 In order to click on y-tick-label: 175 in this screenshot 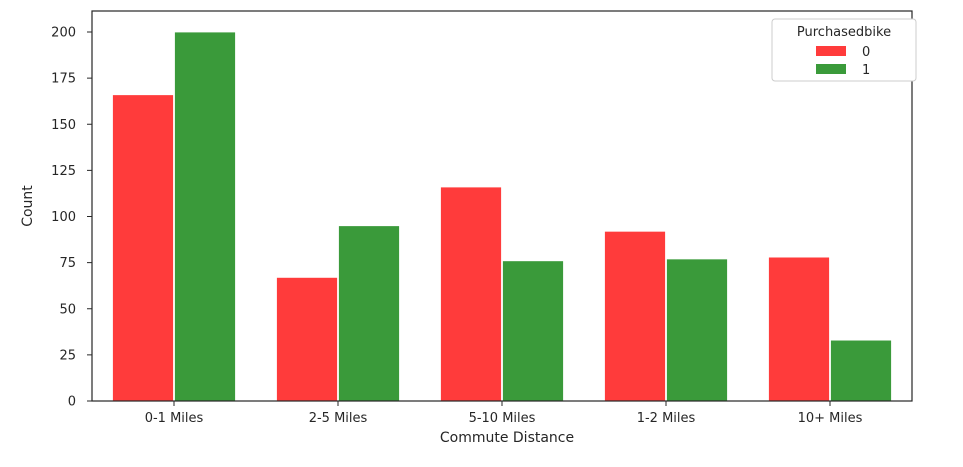, I will do `click(63, 79)`.